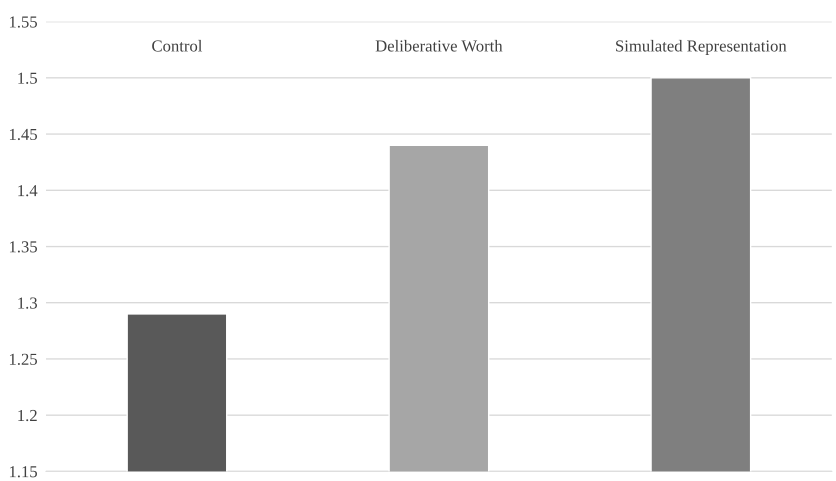 Image resolution: width=836 pixels, height=481 pixels. Describe the element at coordinates (23, 359) in the screenshot. I see `y-tick-label: 1.25` at that location.